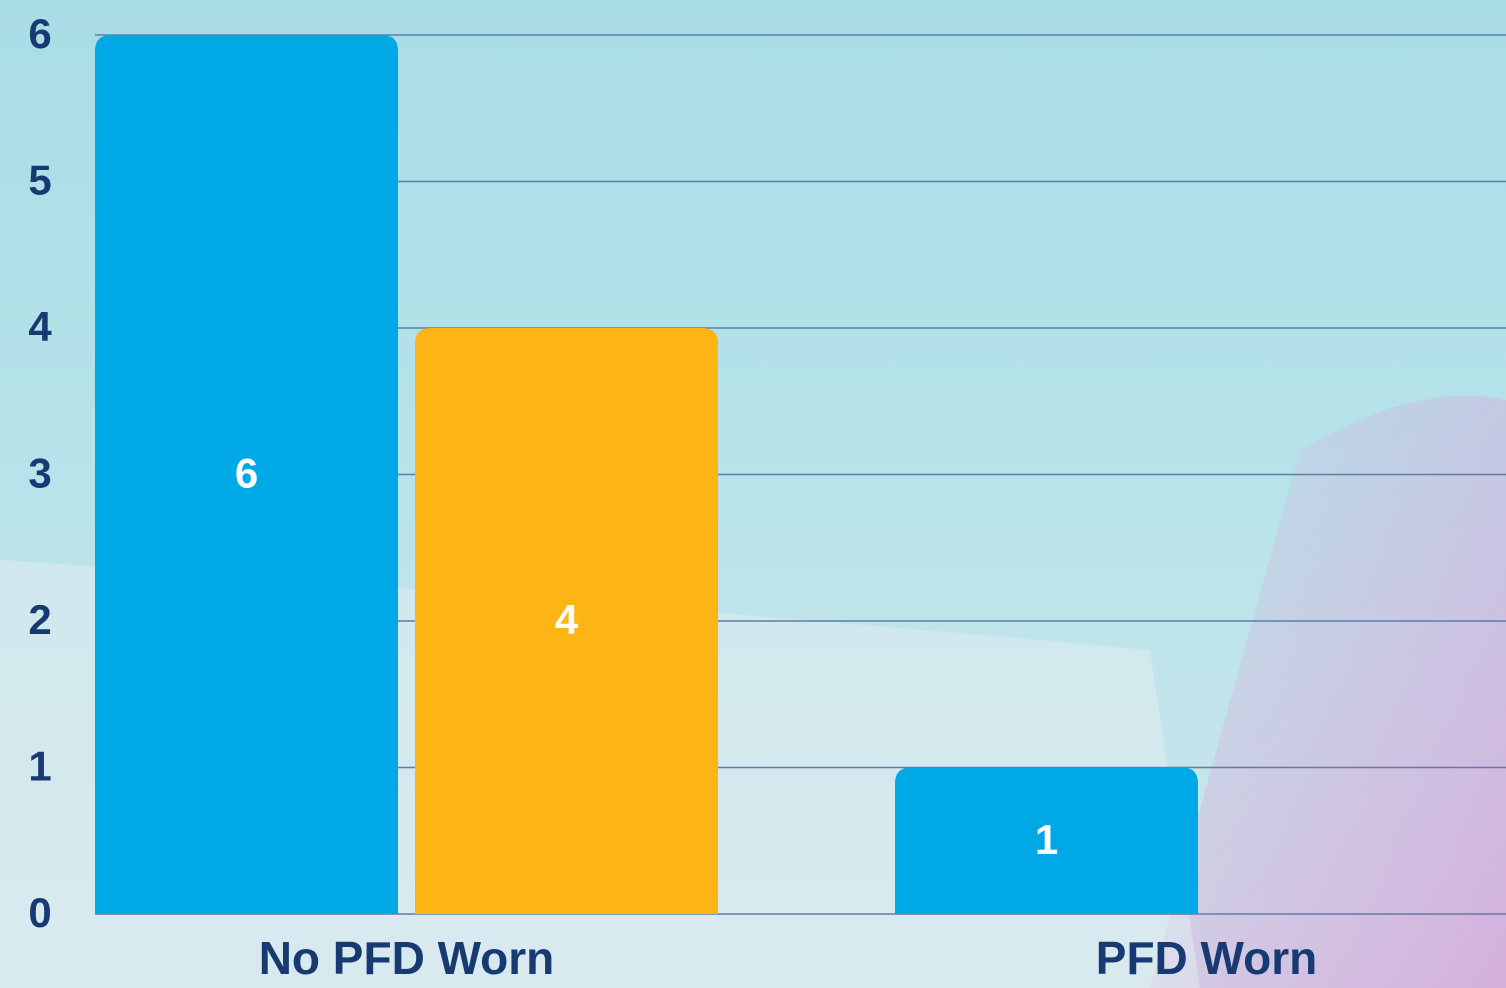 Image resolution: width=1506 pixels, height=988 pixels. Describe the element at coordinates (1328, 691) in the screenshot. I see `background-decoration` at that location.